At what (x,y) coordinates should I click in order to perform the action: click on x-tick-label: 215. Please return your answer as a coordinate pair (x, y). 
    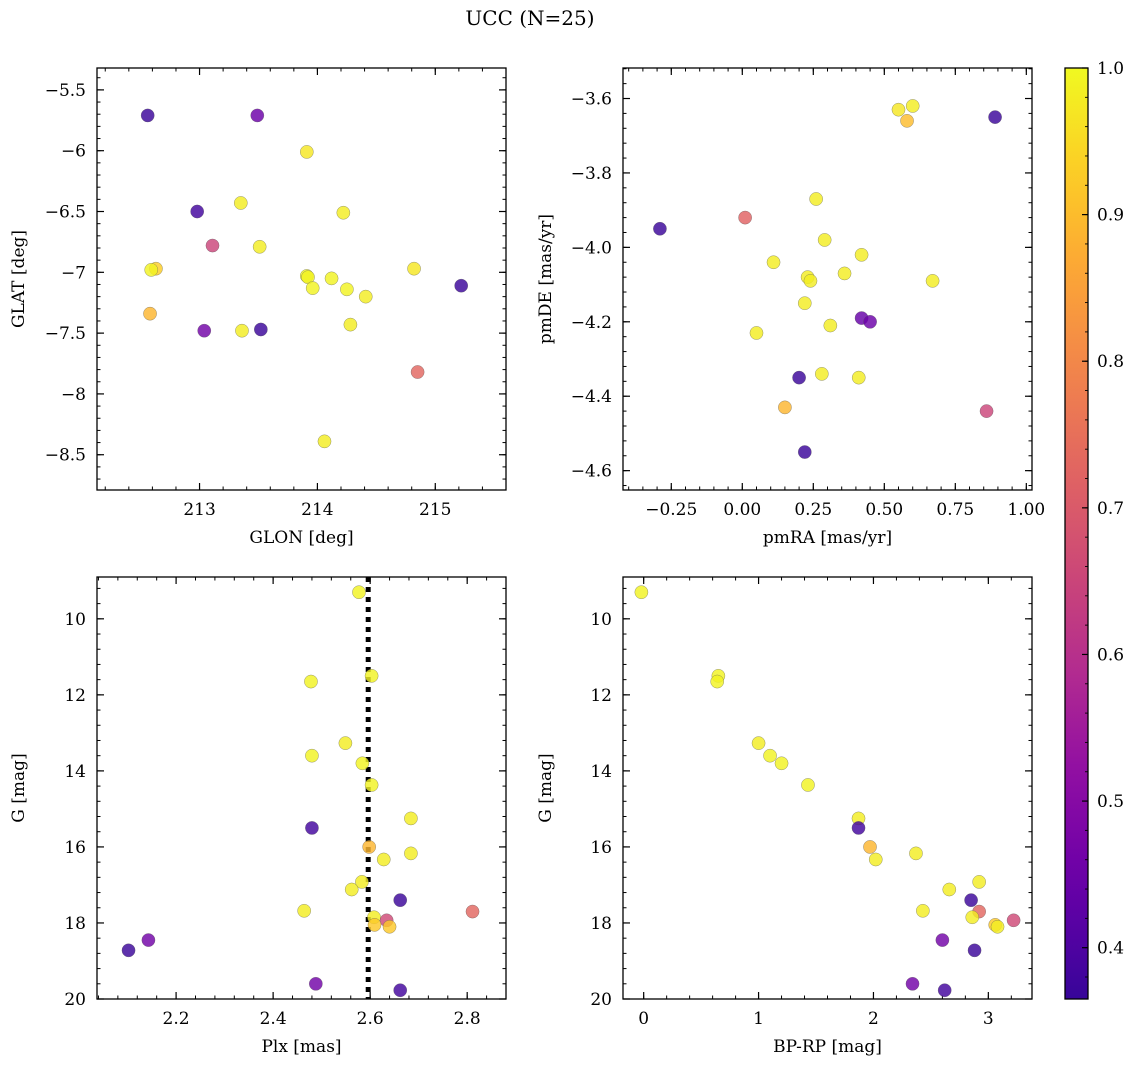
    Looking at the image, I should click on (435, 510).